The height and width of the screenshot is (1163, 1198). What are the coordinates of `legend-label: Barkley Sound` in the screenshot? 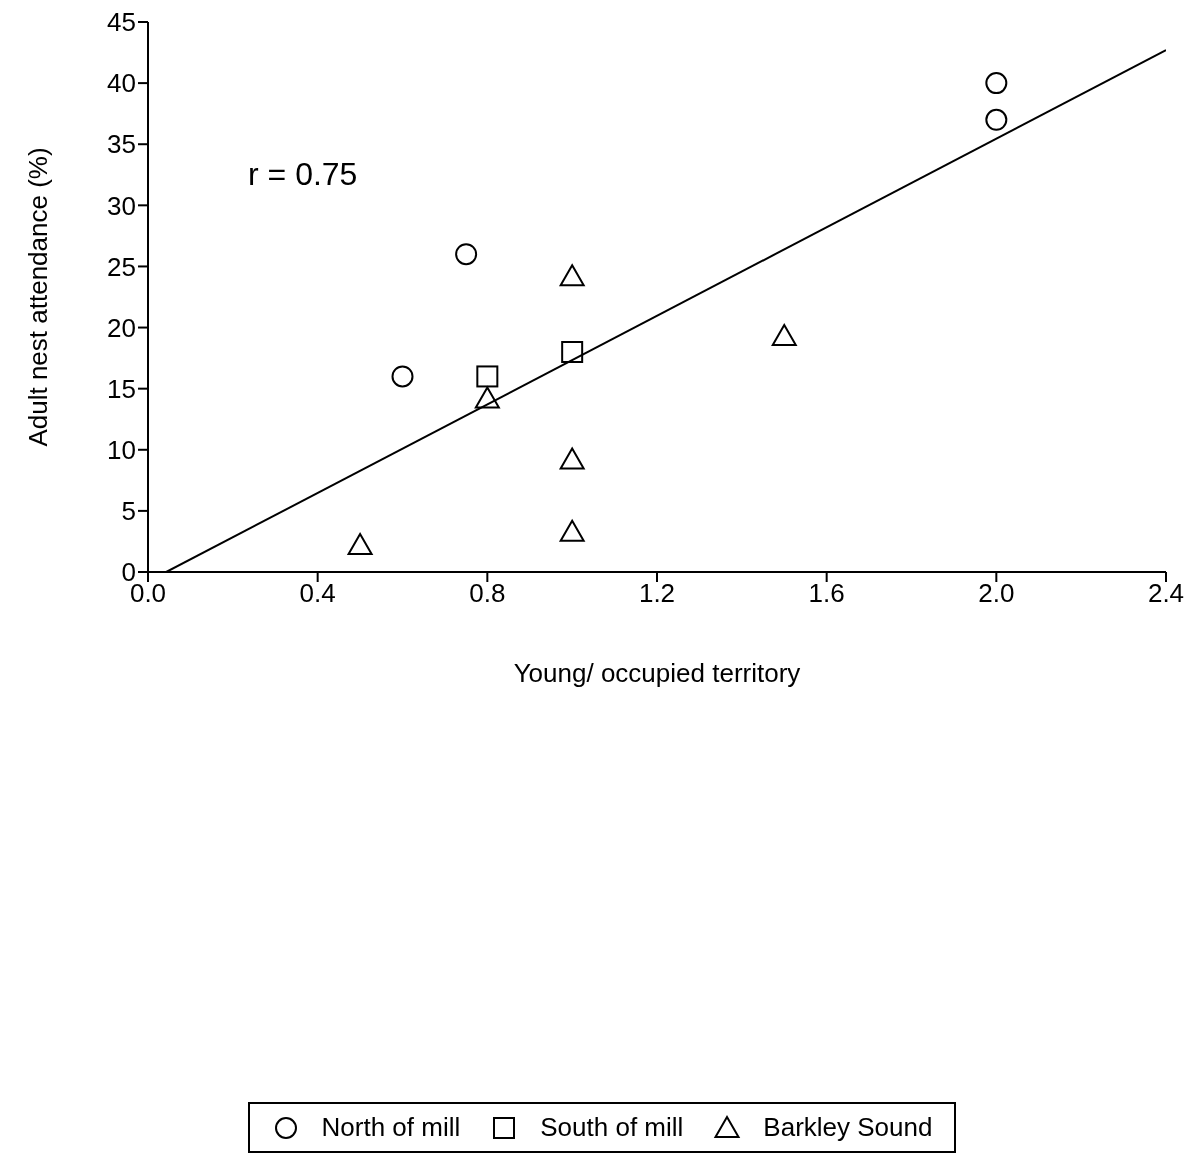 It's located at (848, 1127).